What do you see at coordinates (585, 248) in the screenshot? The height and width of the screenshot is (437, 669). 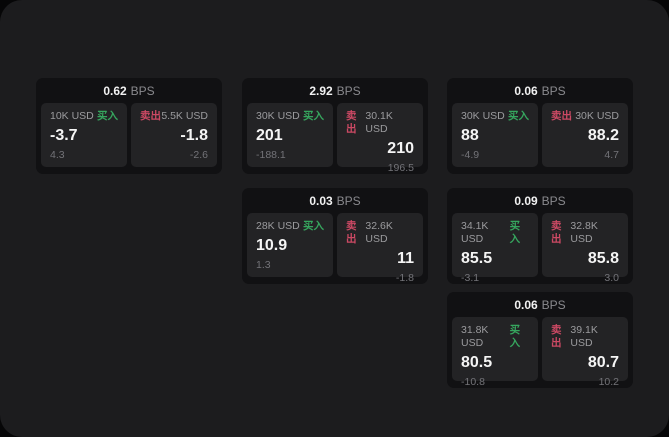 I see `sell-cell: 卖出 32.8K USD 85.8 3.0` at bounding box center [585, 248].